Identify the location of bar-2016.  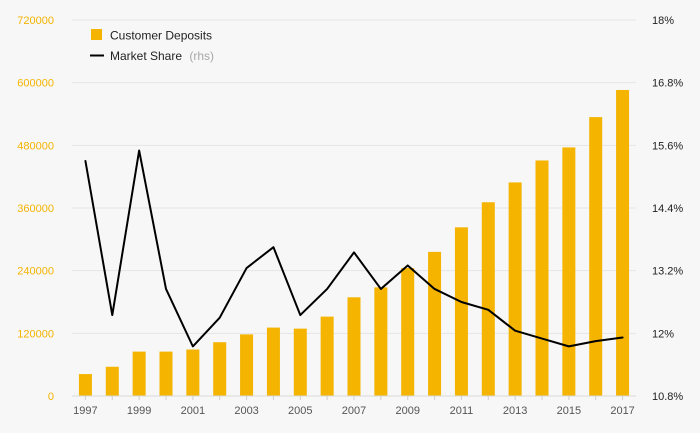
(596, 256).